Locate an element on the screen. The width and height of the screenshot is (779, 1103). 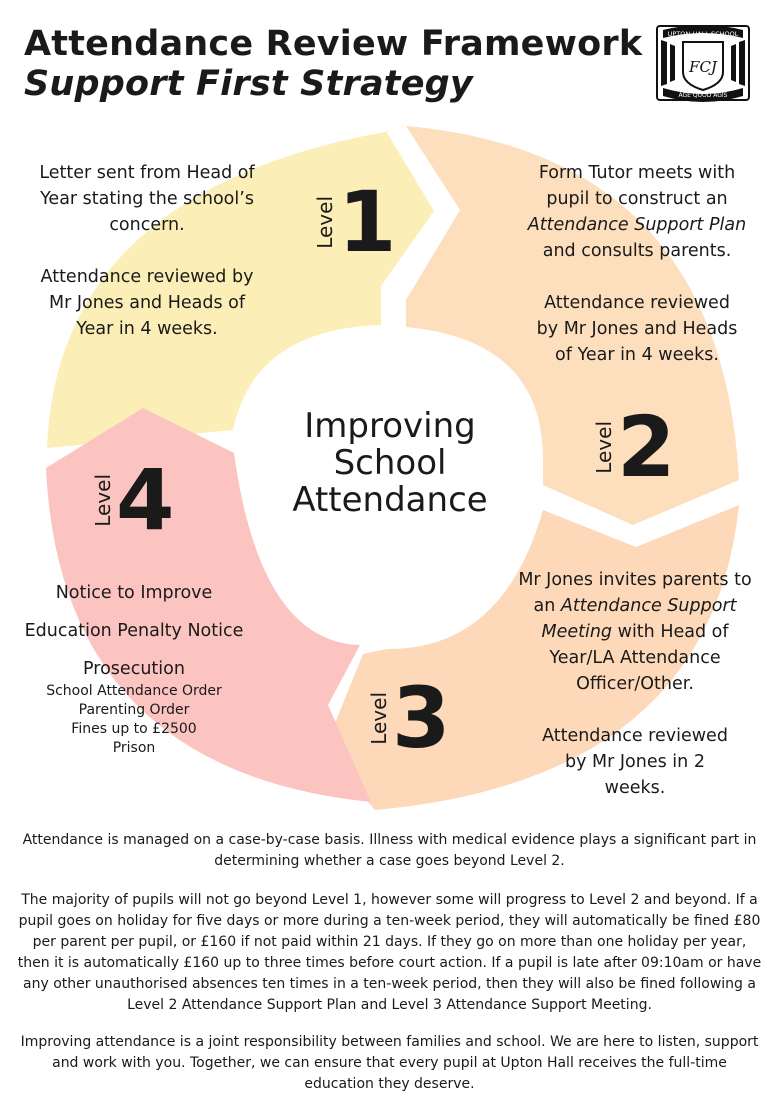
level-4-sub-3: Fines up to £2500 is located at coordinates (134, 729).